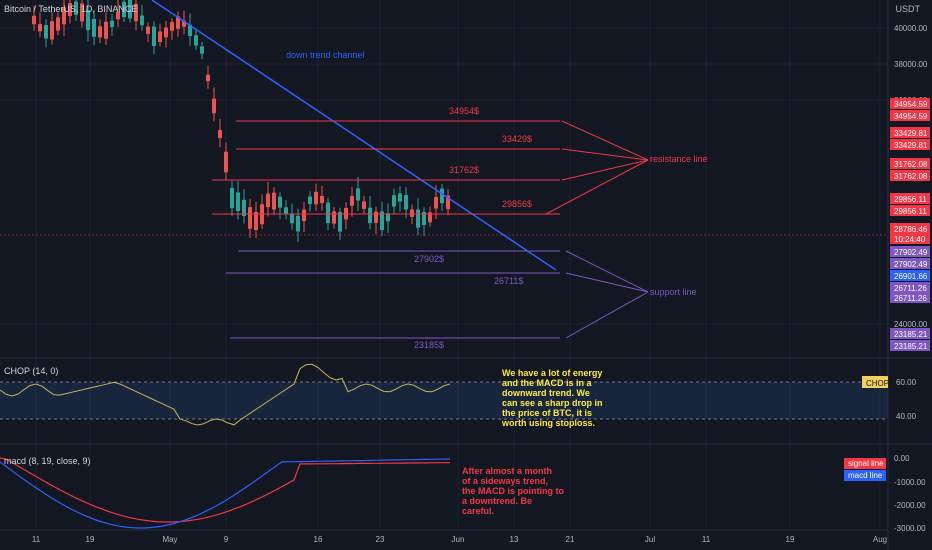  I want to click on price-label: 29856.11, so click(910, 199).